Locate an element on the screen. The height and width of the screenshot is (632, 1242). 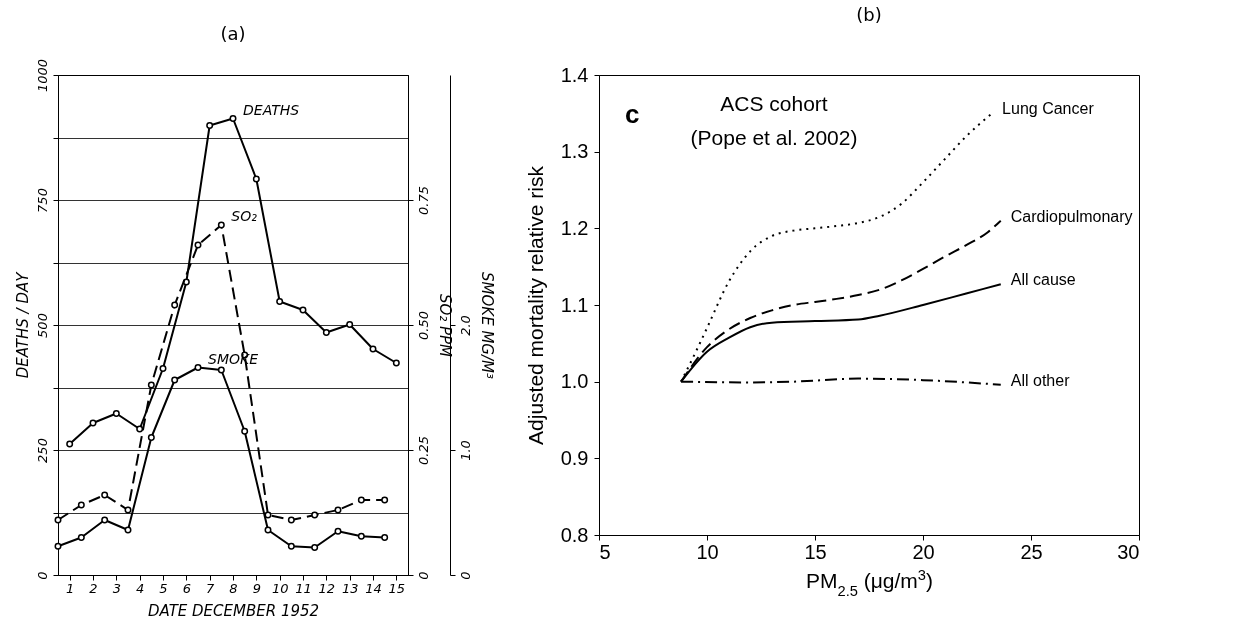
y-tick-label: 500 is located at coordinates (42, 325).